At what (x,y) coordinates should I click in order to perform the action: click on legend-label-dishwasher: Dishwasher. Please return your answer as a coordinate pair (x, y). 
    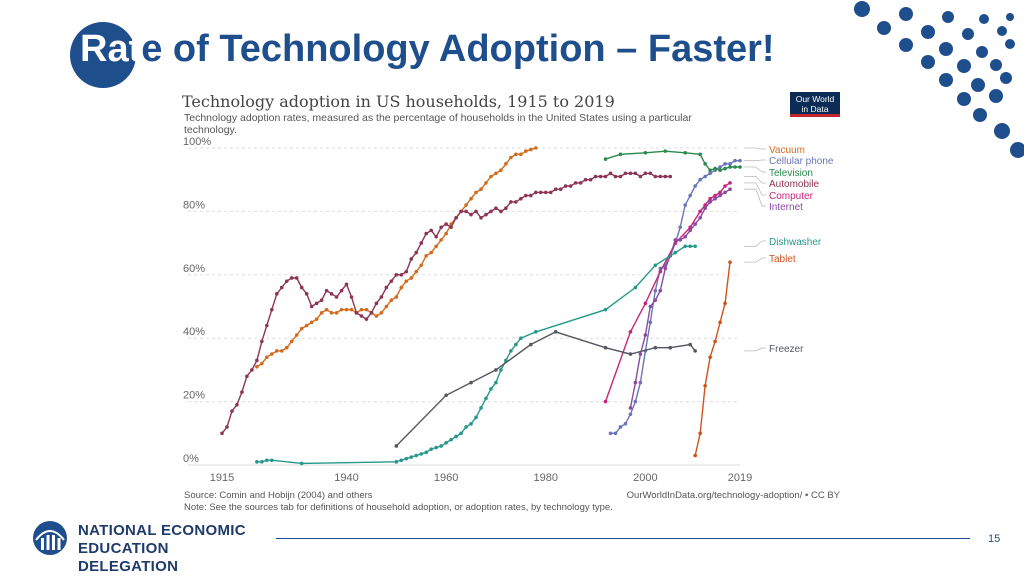
    Looking at the image, I should click on (795, 242).